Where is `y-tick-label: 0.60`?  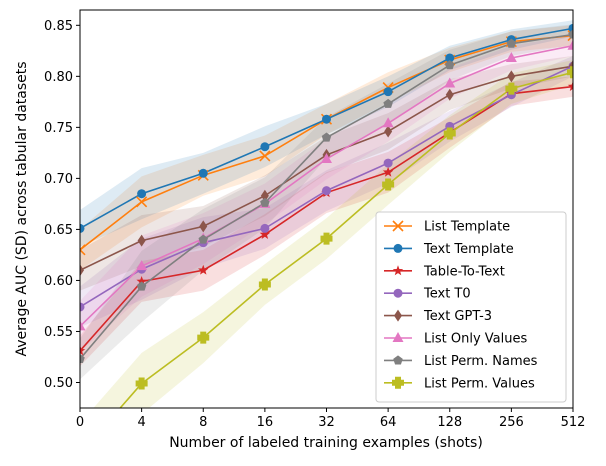
y-tick-label: 0.60 is located at coordinates (58, 281).